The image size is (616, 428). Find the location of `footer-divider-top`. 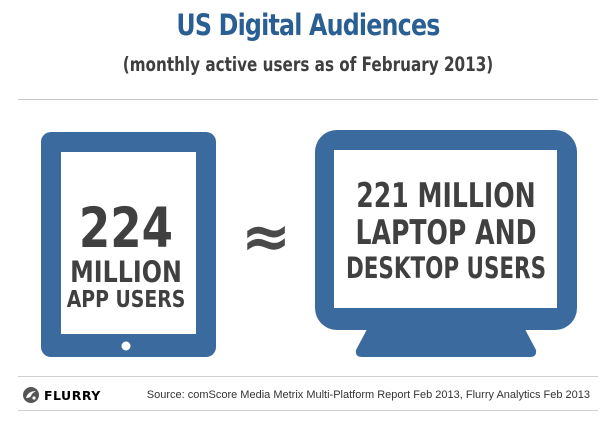

footer-divider-top is located at coordinates (308, 376).